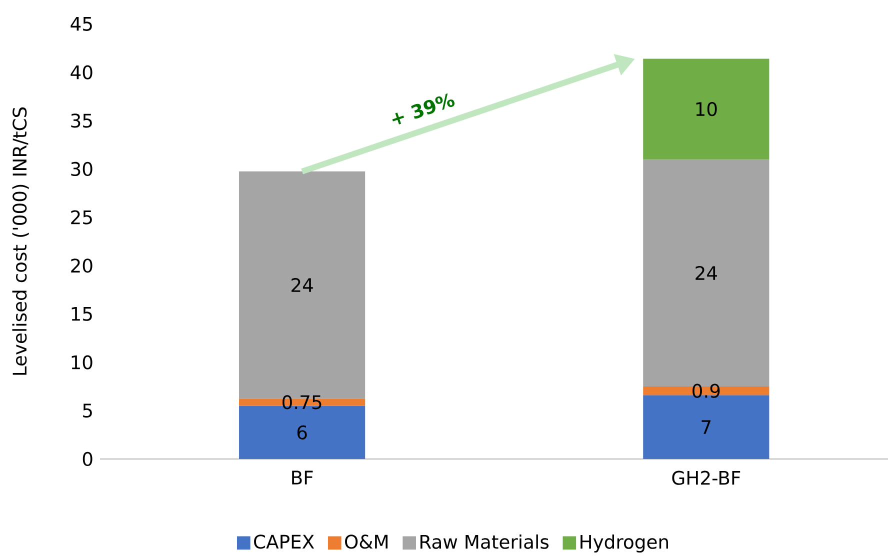 This screenshot has height=556, width=888. What do you see at coordinates (81, 217) in the screenshot?
I see `y-tick-label: 25` at bounding box center [81, 217].